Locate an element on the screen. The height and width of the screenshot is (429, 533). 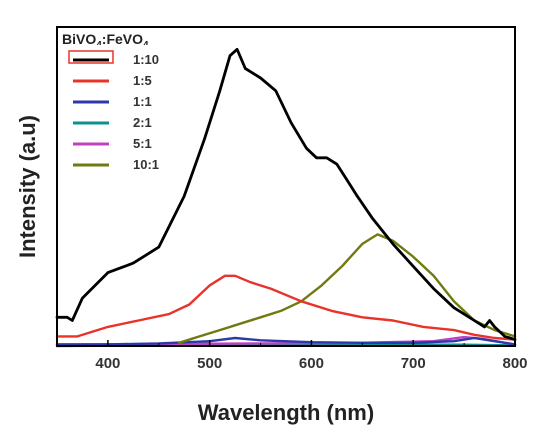
x-tick-label: 600 is located at coordinates (311, 363).